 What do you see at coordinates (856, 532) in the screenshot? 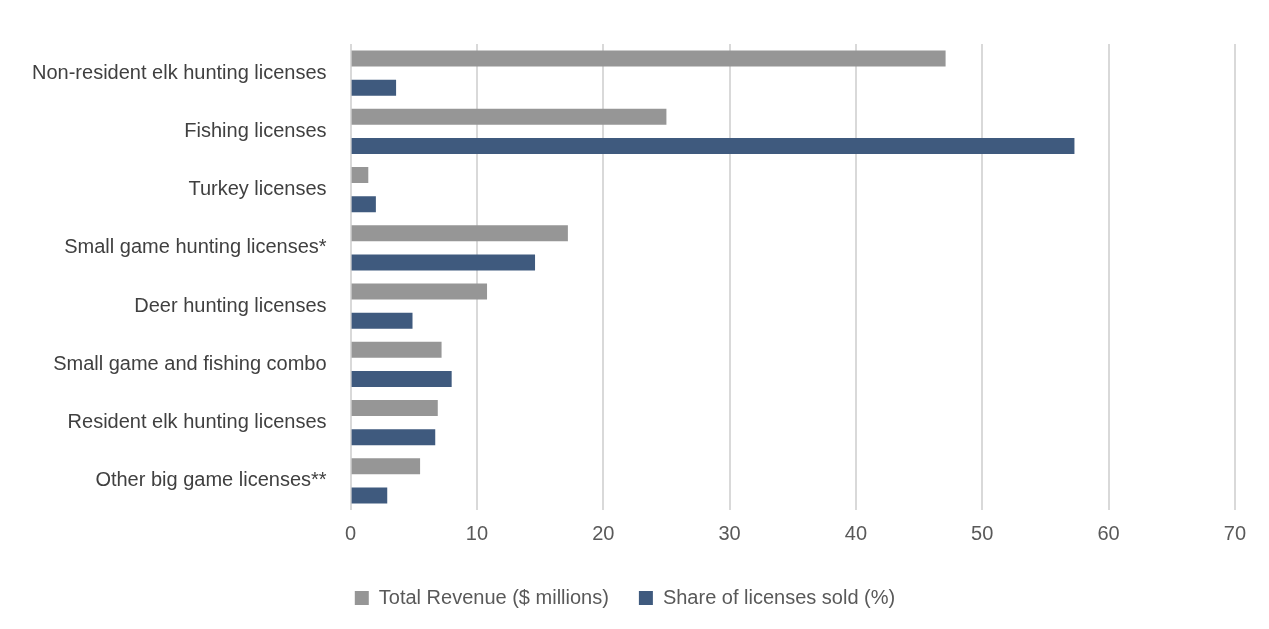
I see `x-tick-label: 40` at bounding box center [856, 532].